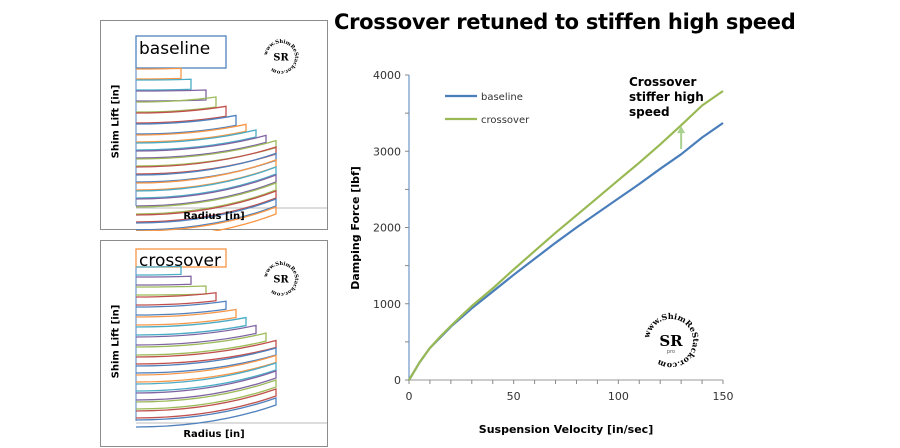 The image size is (900, 448). Describe the element at coordinates (175, 49) in the screenshot. I see `baseline-label: baseline` at that location.